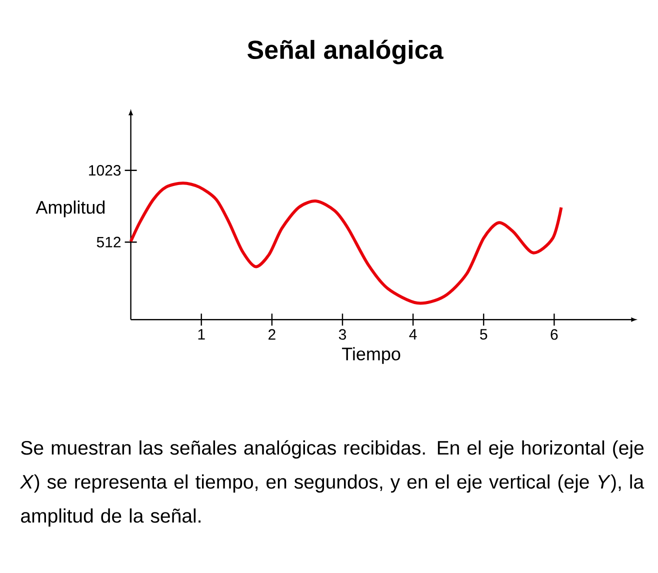 The image size is (658, 573). What do you see at coordinates (201, 334) in the screenshot?
I see `x-tick-label: 1` at bounding box center [201, 334].